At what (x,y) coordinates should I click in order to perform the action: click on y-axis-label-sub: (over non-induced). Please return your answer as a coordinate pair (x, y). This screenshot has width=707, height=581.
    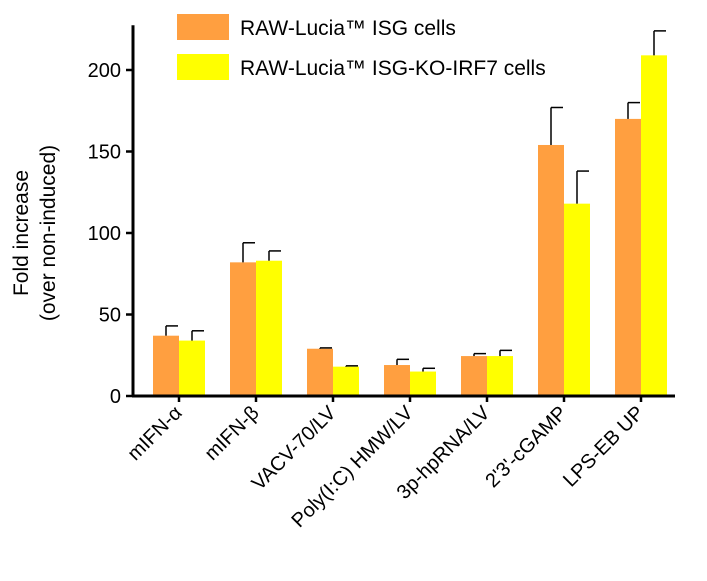
    Looking at the image, I should click on (48, 233).